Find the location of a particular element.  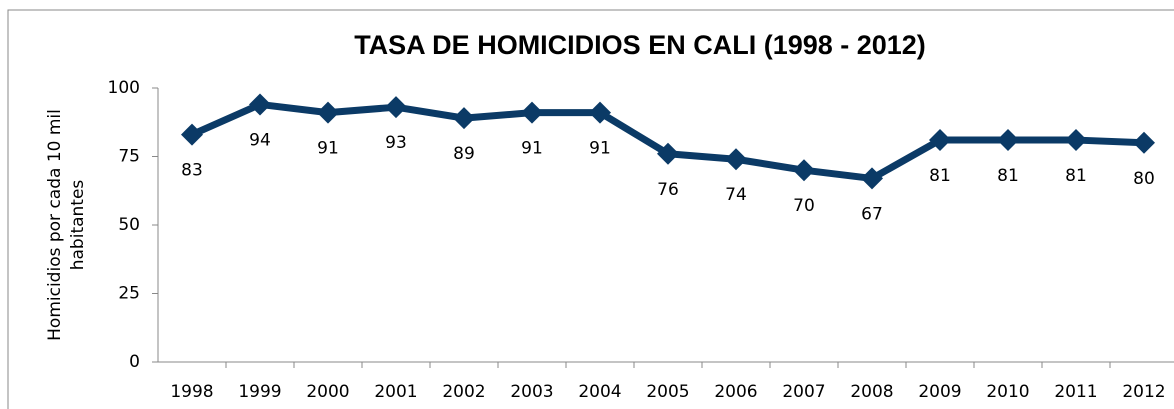

x-tick-label: 2000 is located at coordinates (327, 392).